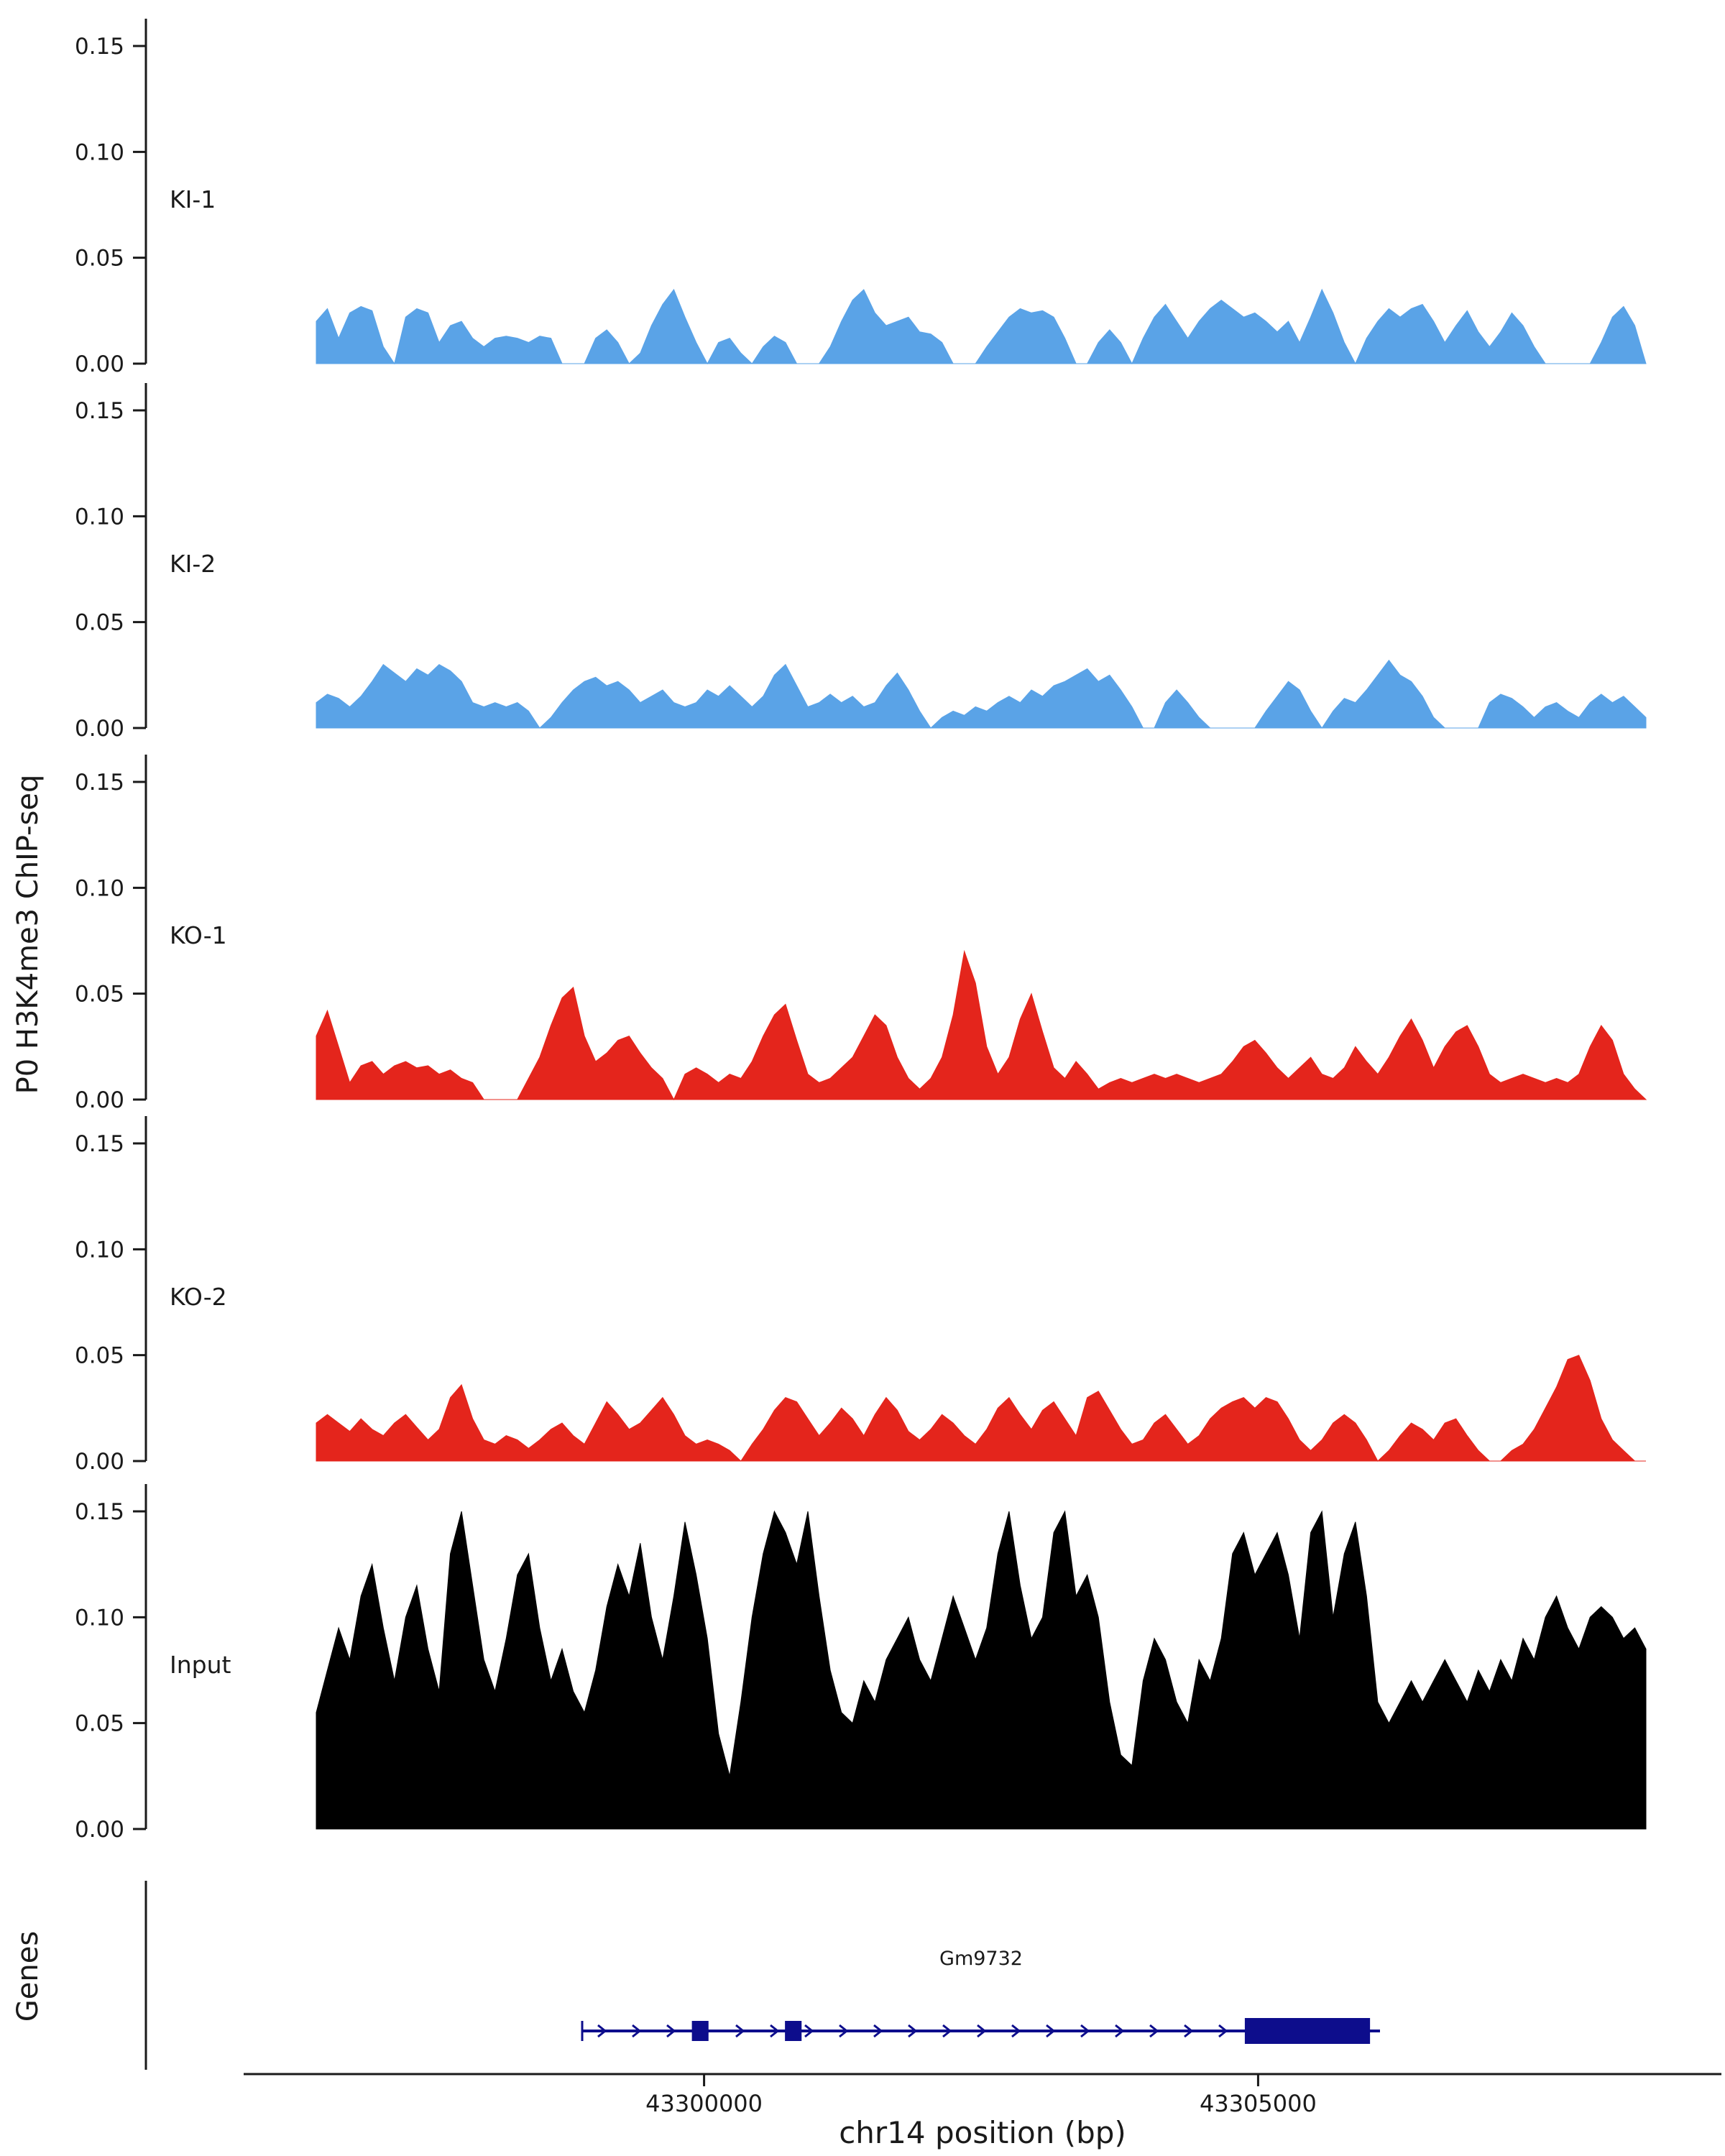 This screenshot has height=2156, width=1725. What do you see at coordinates (193, 564) in the screenshot?
I see `track-label-ki-2: KI-2` at bounding box center [193, 564].